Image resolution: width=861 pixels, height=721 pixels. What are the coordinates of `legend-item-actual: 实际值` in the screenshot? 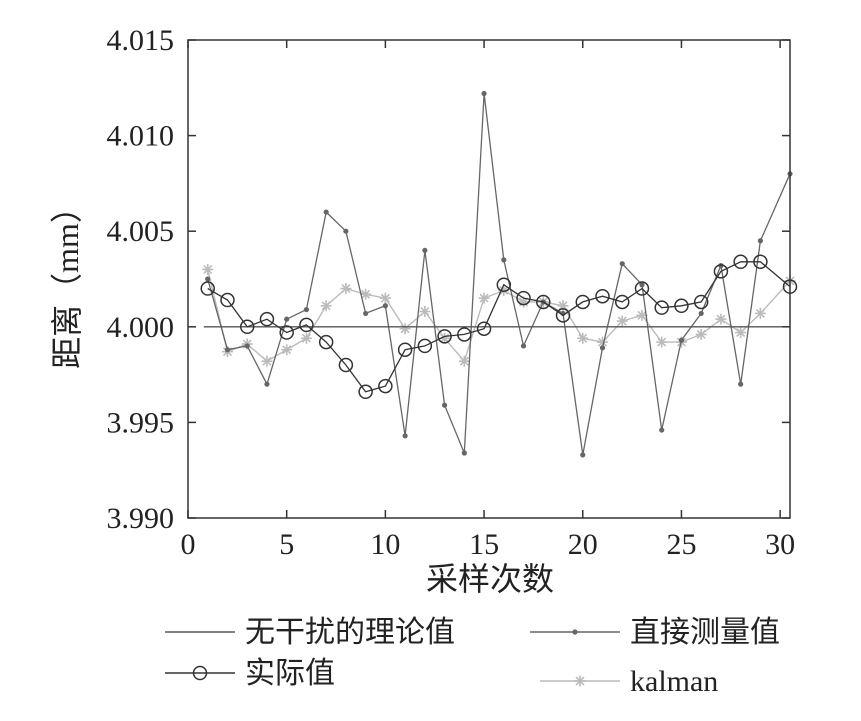 It's located at (250, 673).